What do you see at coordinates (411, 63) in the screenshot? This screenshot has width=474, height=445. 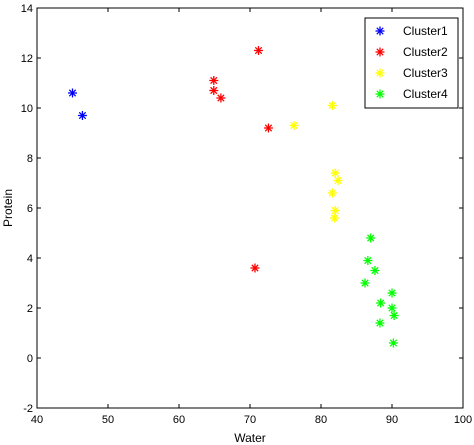 I see `legend: Cluster1 Cluster2 Cluster3 Cluster4` at bounding box center [411, 63].